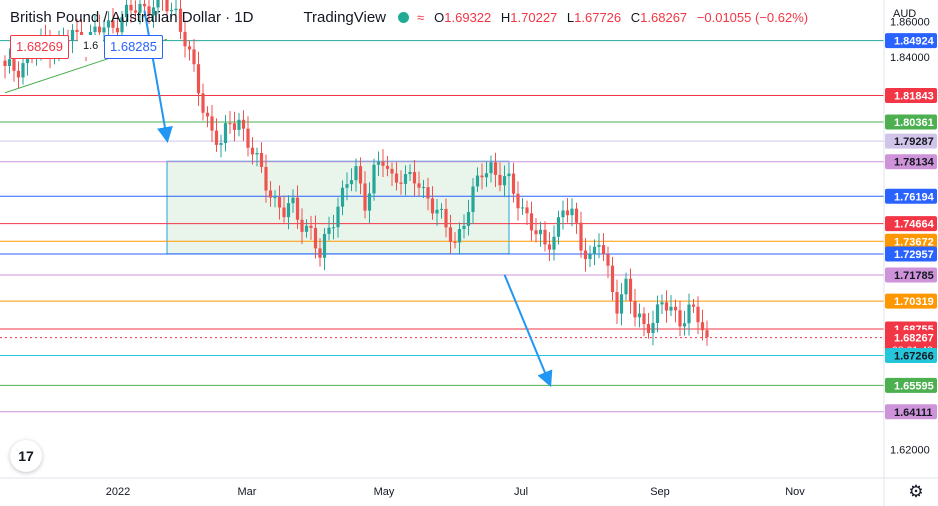 The height and width of the screenshot is (506, 938). I want to click on symbol-title: British Pound / Australian Dollar · 1D, so click(132, 17).